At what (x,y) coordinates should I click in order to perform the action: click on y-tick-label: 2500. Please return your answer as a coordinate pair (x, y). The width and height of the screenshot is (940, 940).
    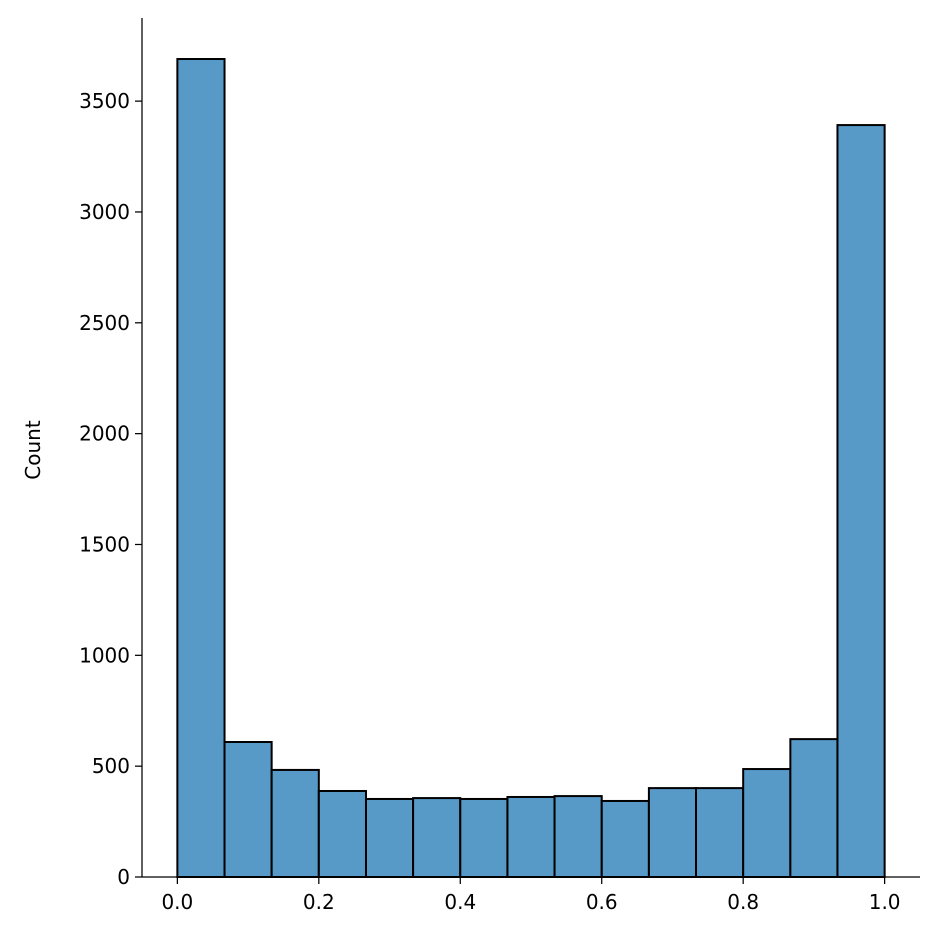
    Looking at the image, I should click on (104, 323).